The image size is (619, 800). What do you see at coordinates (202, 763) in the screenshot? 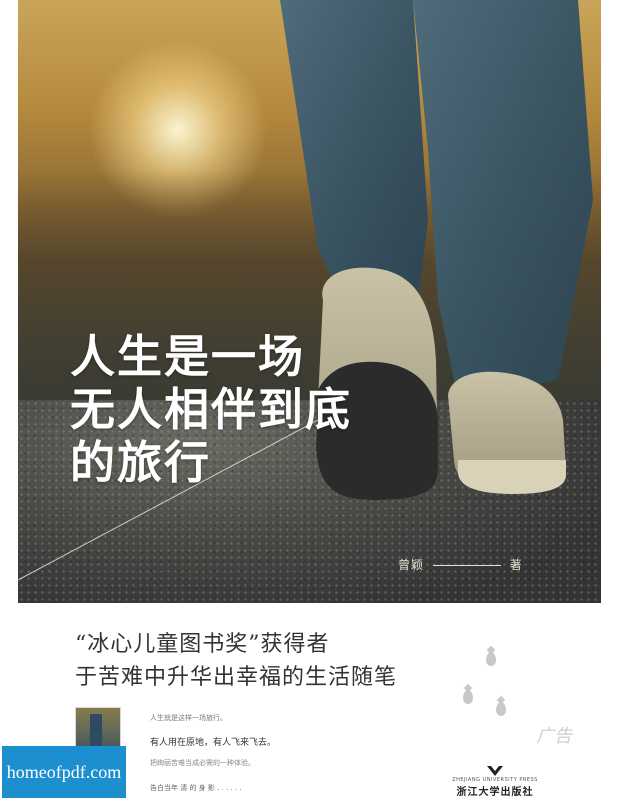
I see `blurb-line: 把绚丽苦难当成必需的一种体验。` at bounding box center [202, 763].